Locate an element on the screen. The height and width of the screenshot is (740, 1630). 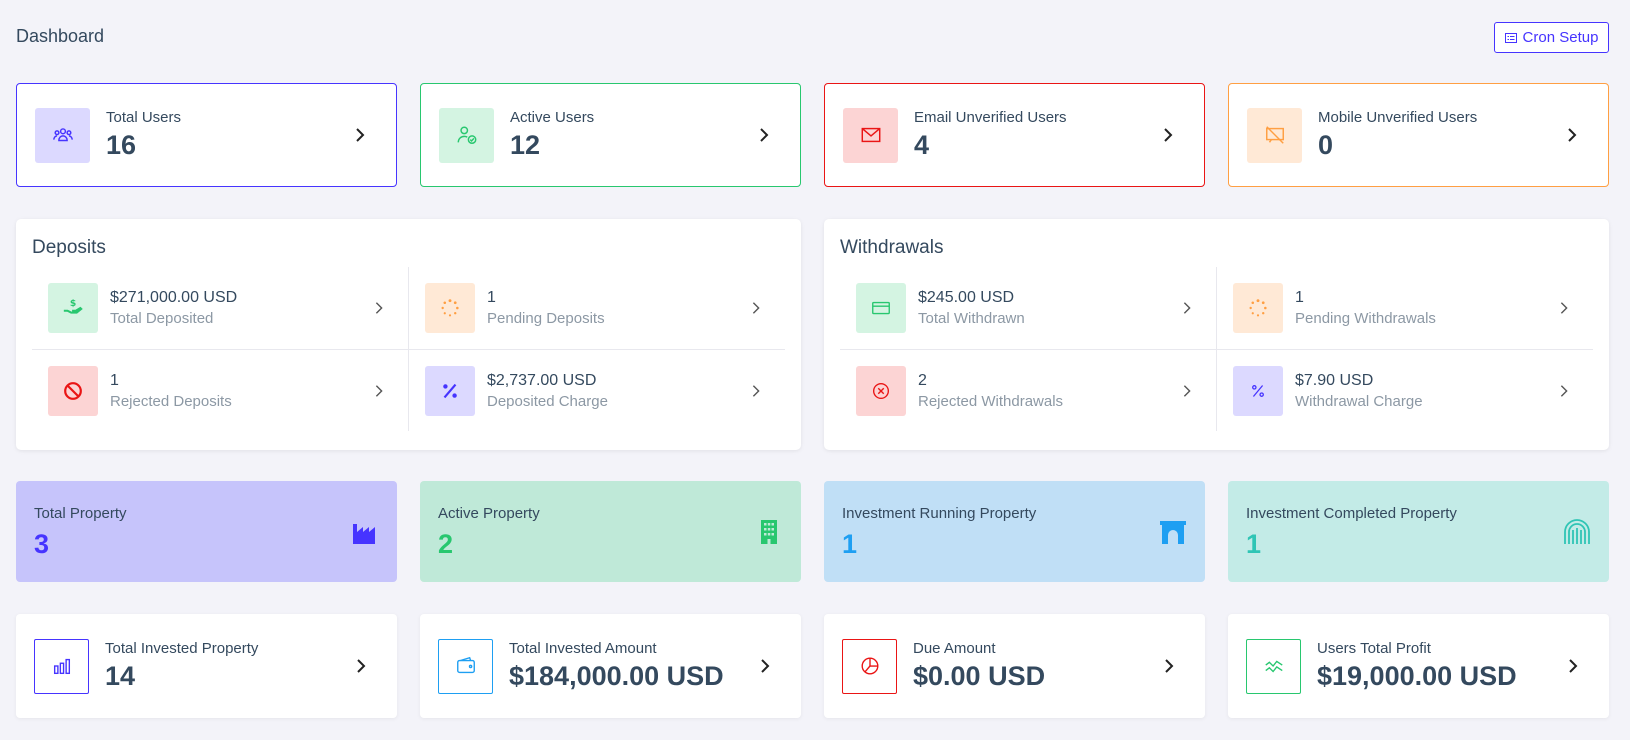
building-icon is located at coordinates (769, 532).